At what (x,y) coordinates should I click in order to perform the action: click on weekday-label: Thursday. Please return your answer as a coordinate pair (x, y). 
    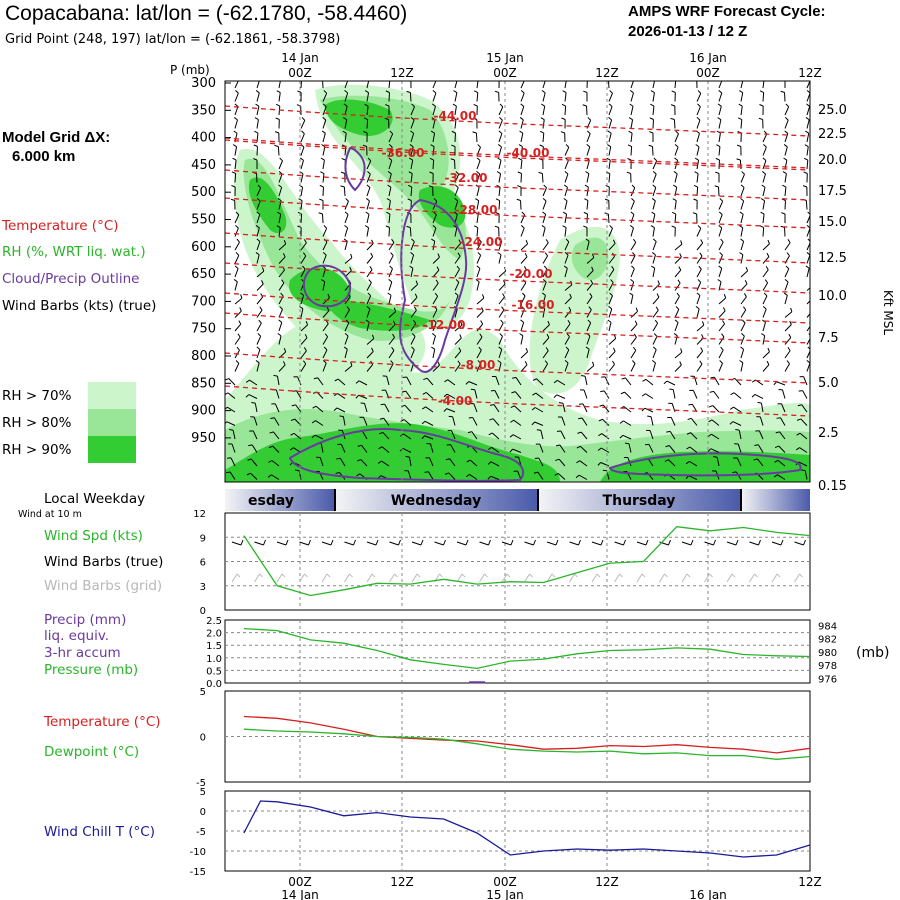
    Looking at the image, I should click on (639, 501).